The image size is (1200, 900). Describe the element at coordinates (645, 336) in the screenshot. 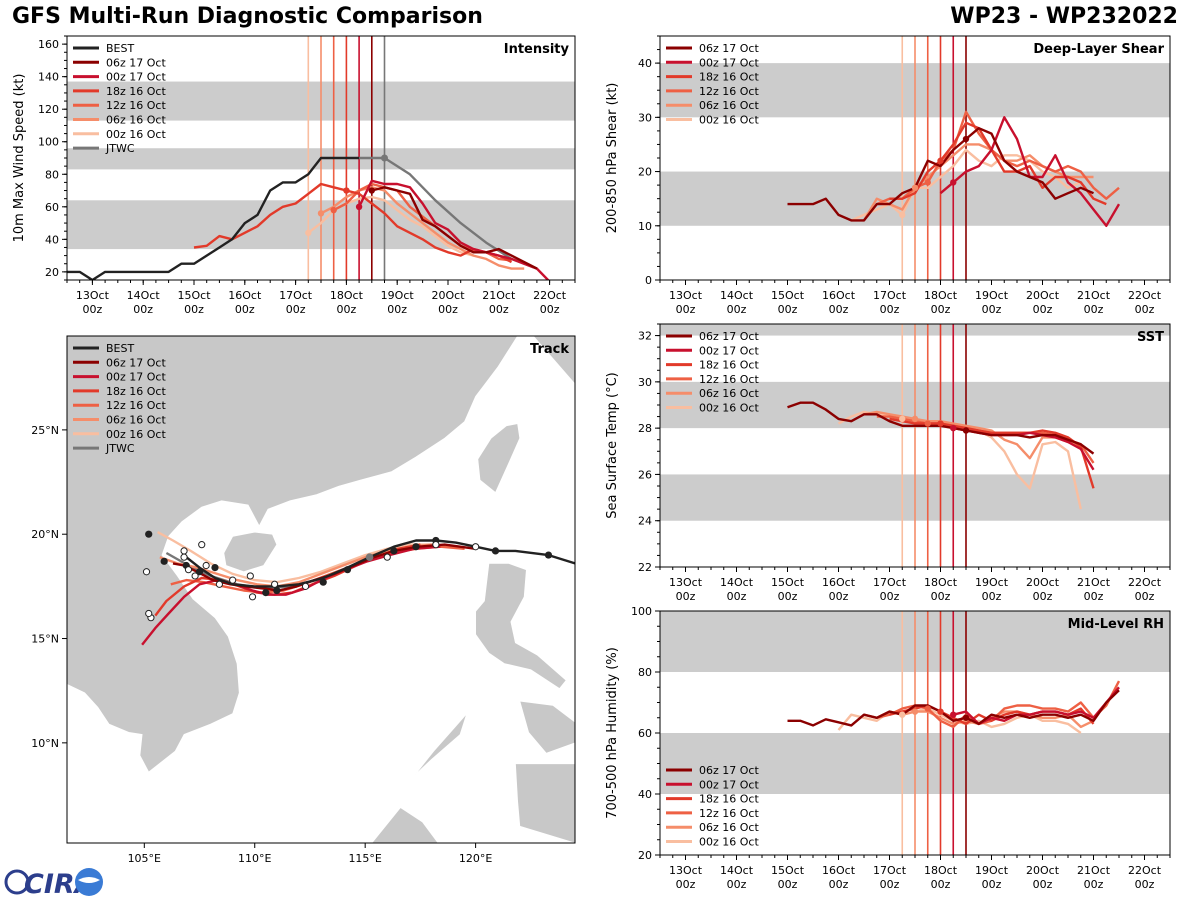

I see `y-tick-label: 32` at that location.